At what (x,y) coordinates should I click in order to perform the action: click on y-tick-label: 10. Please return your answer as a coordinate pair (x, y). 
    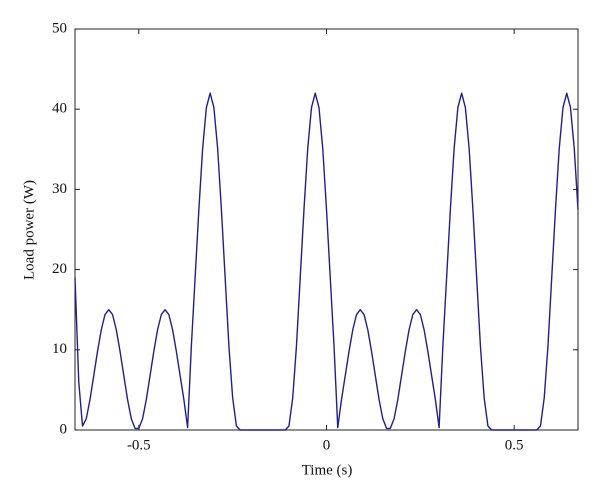
    Looking at the image, I should click on (59, 349).